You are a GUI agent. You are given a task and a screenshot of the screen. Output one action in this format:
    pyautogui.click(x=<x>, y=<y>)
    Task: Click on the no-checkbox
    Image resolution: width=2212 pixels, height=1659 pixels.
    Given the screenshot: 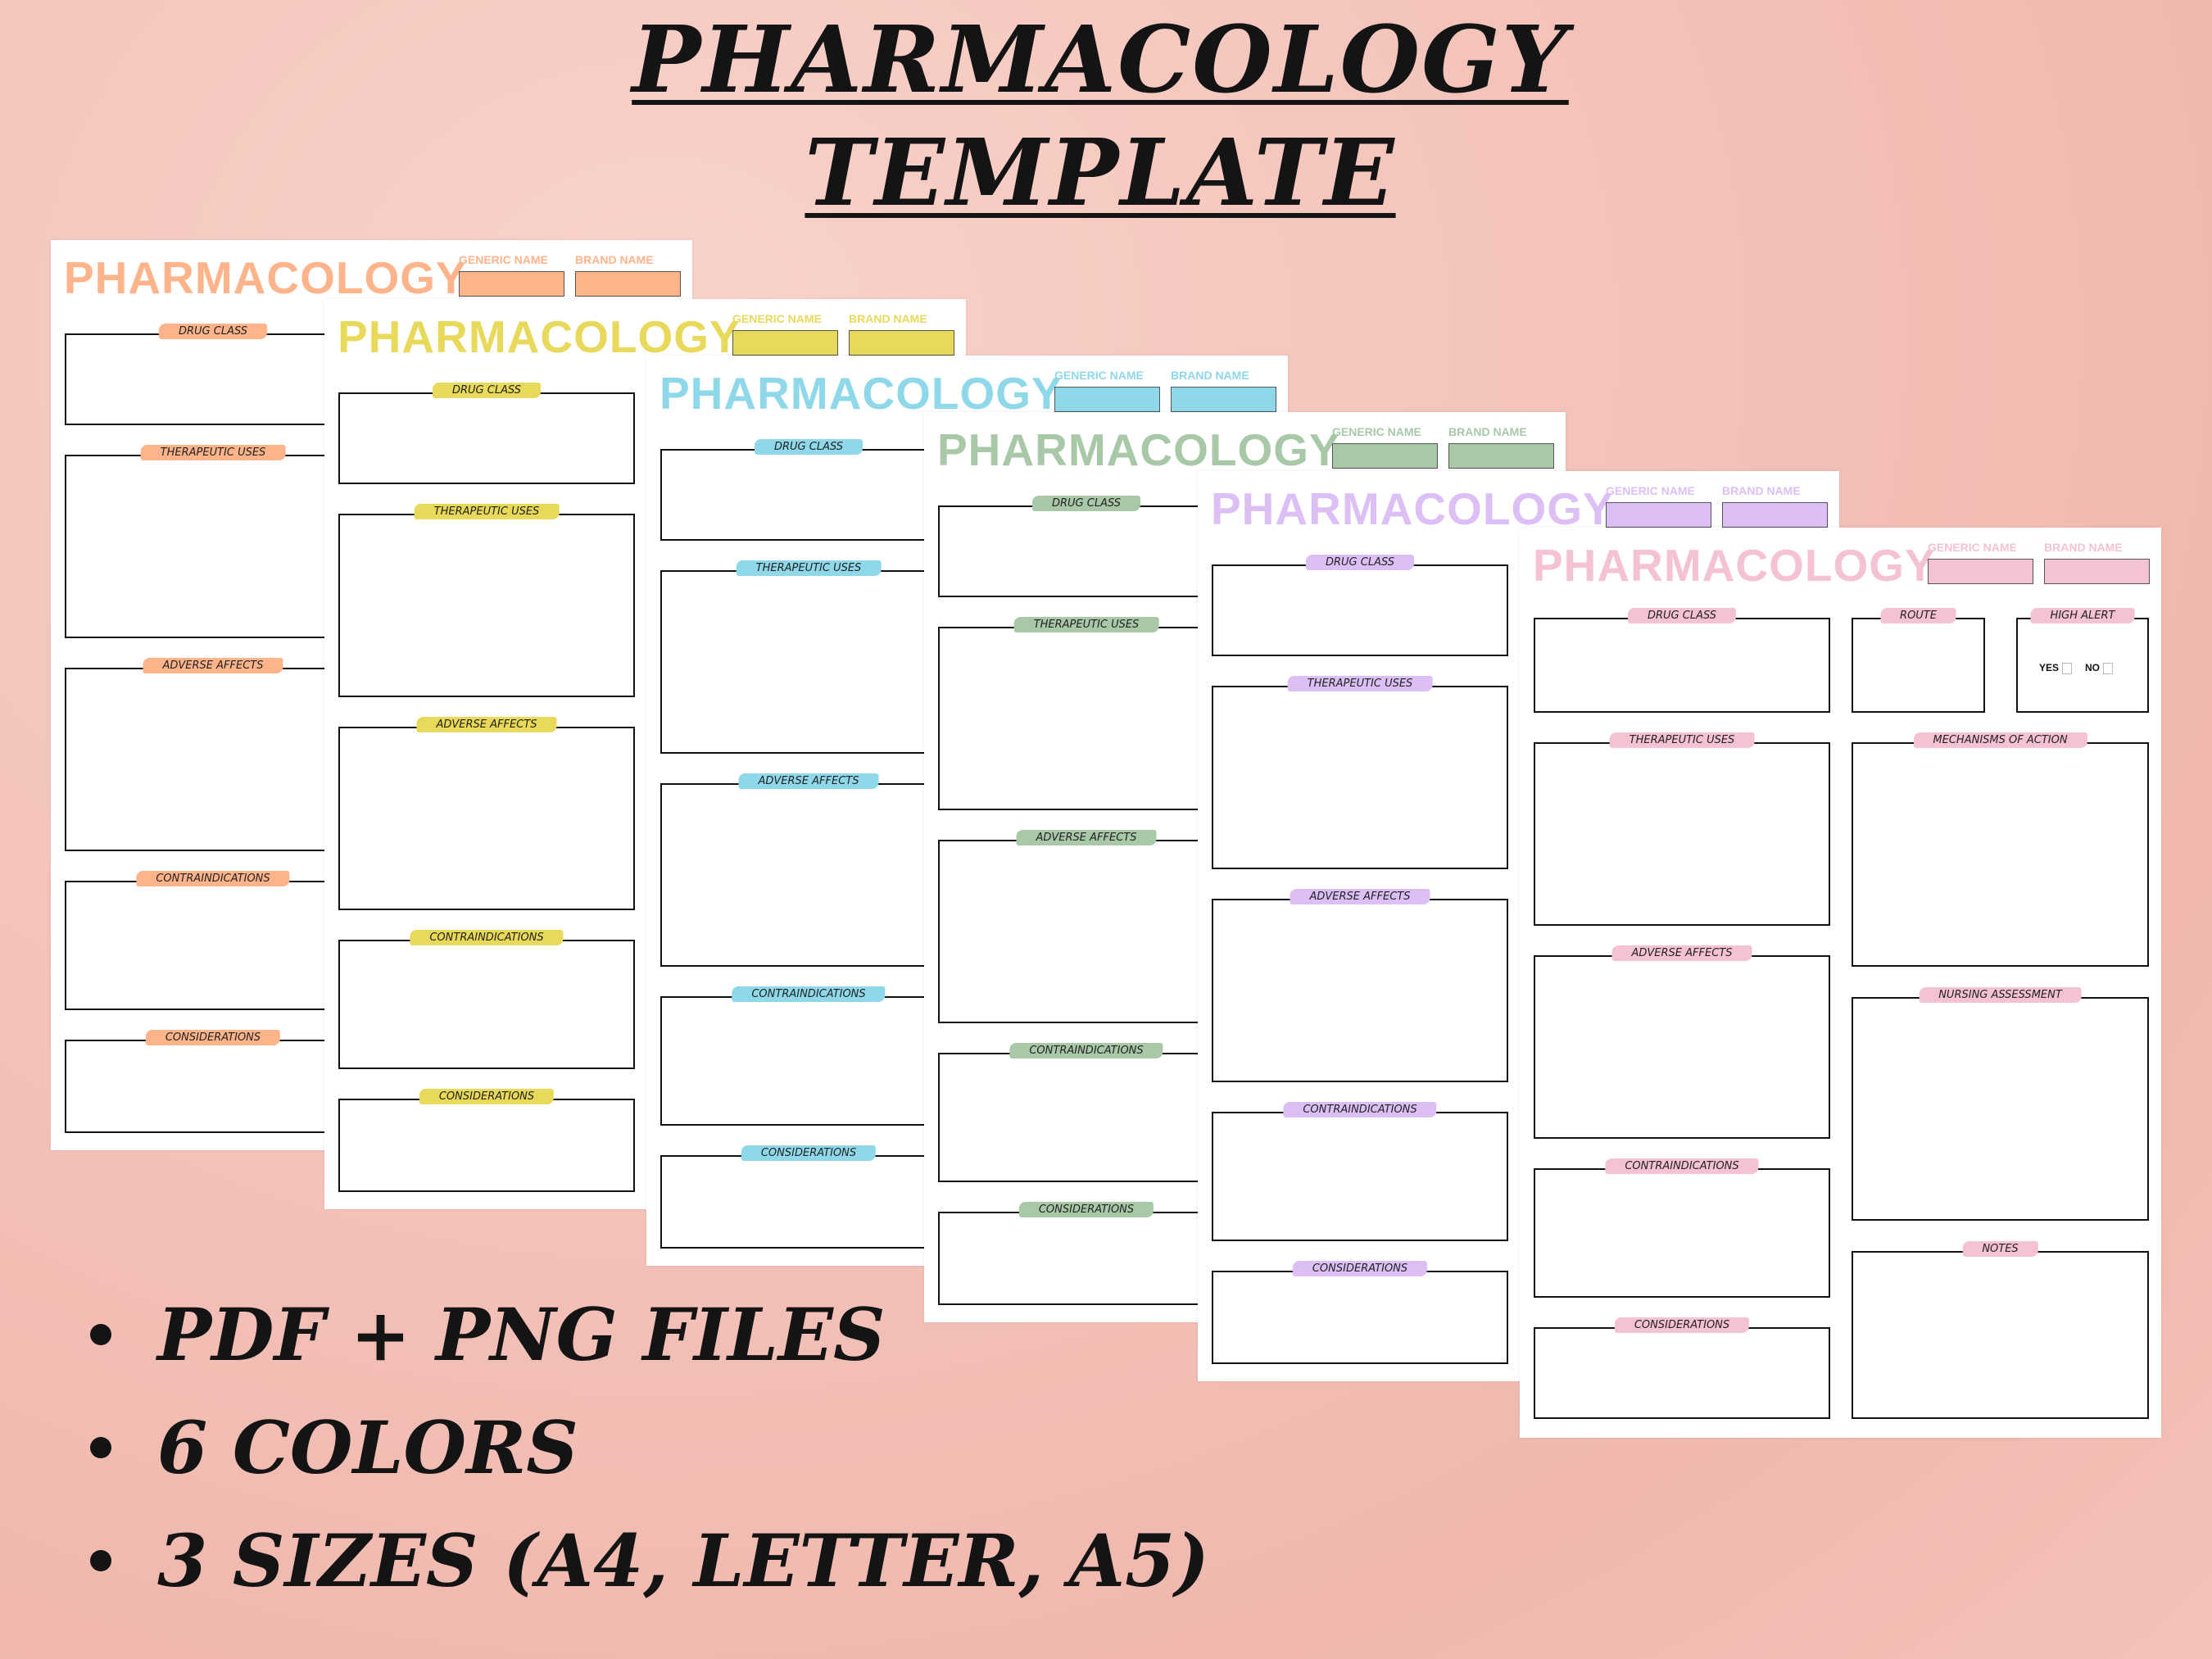 What is the action you would take?
    pyautogui.click(x=2108, y=668)
    